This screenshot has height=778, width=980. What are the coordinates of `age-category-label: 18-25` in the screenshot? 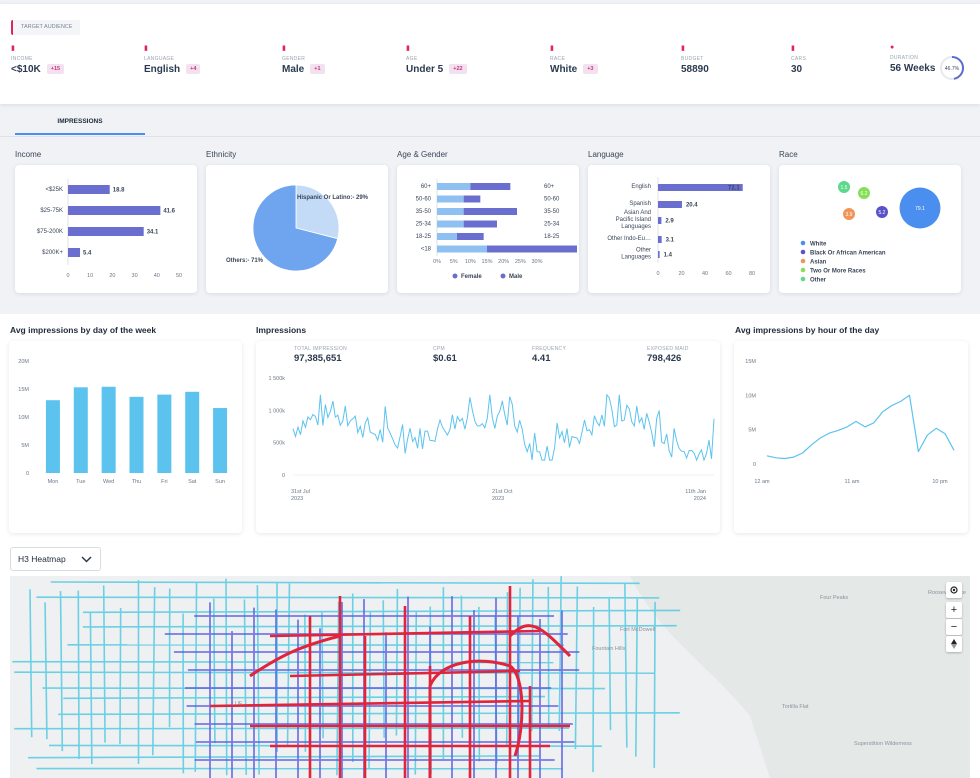 It's located at (424, 237).